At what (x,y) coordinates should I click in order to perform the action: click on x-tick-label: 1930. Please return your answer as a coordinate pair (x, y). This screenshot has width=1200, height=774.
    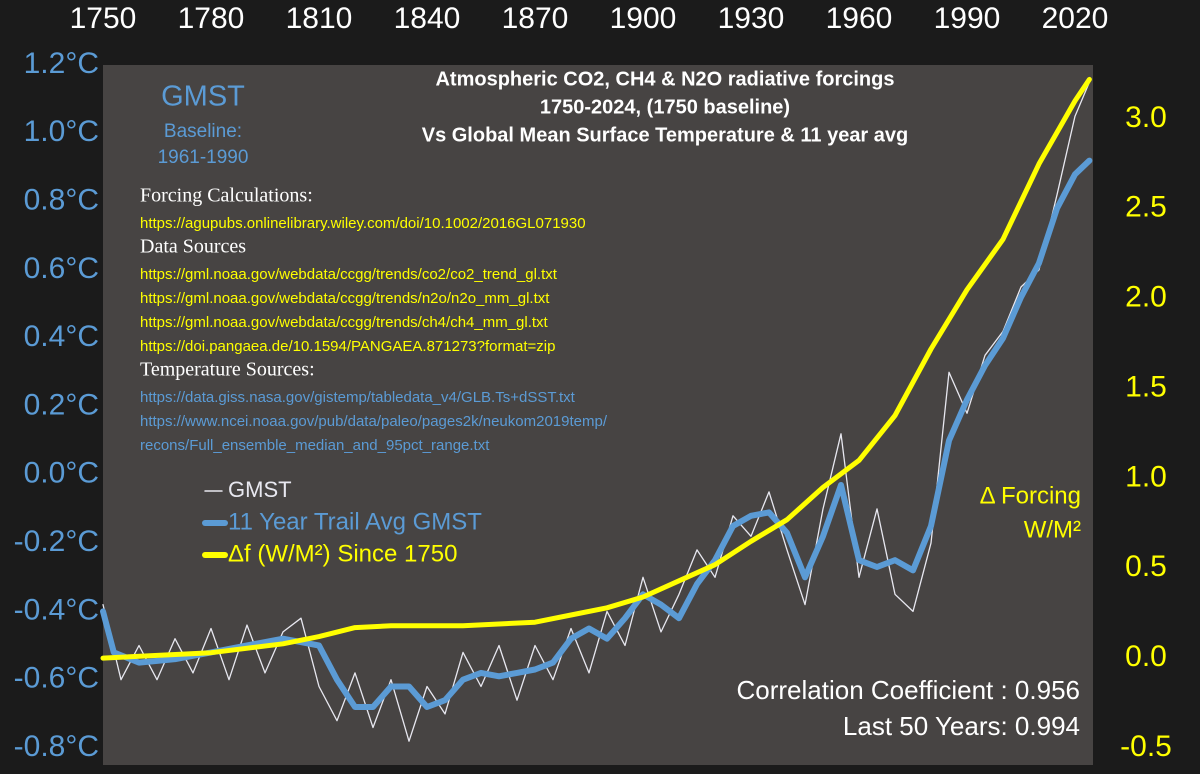
    Looking at the image, I should click on (751, 18).